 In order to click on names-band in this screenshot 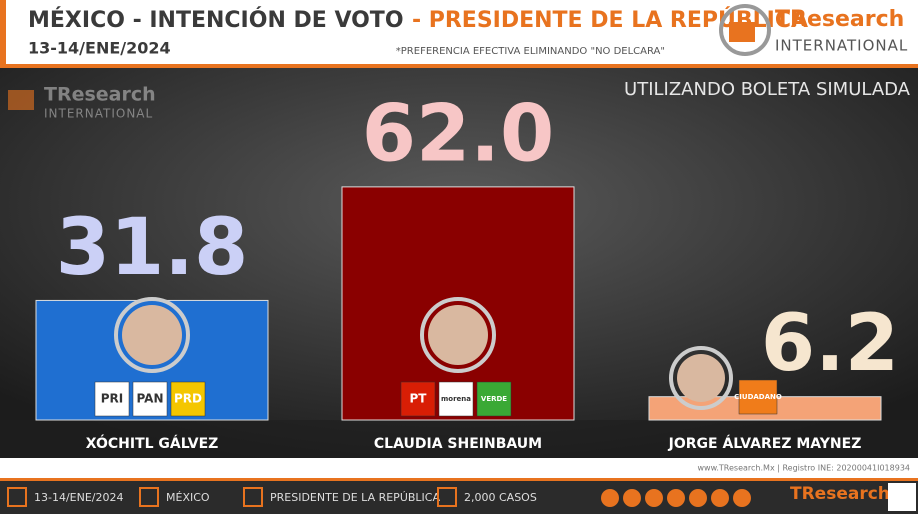, I will do `click(459, 439)`.